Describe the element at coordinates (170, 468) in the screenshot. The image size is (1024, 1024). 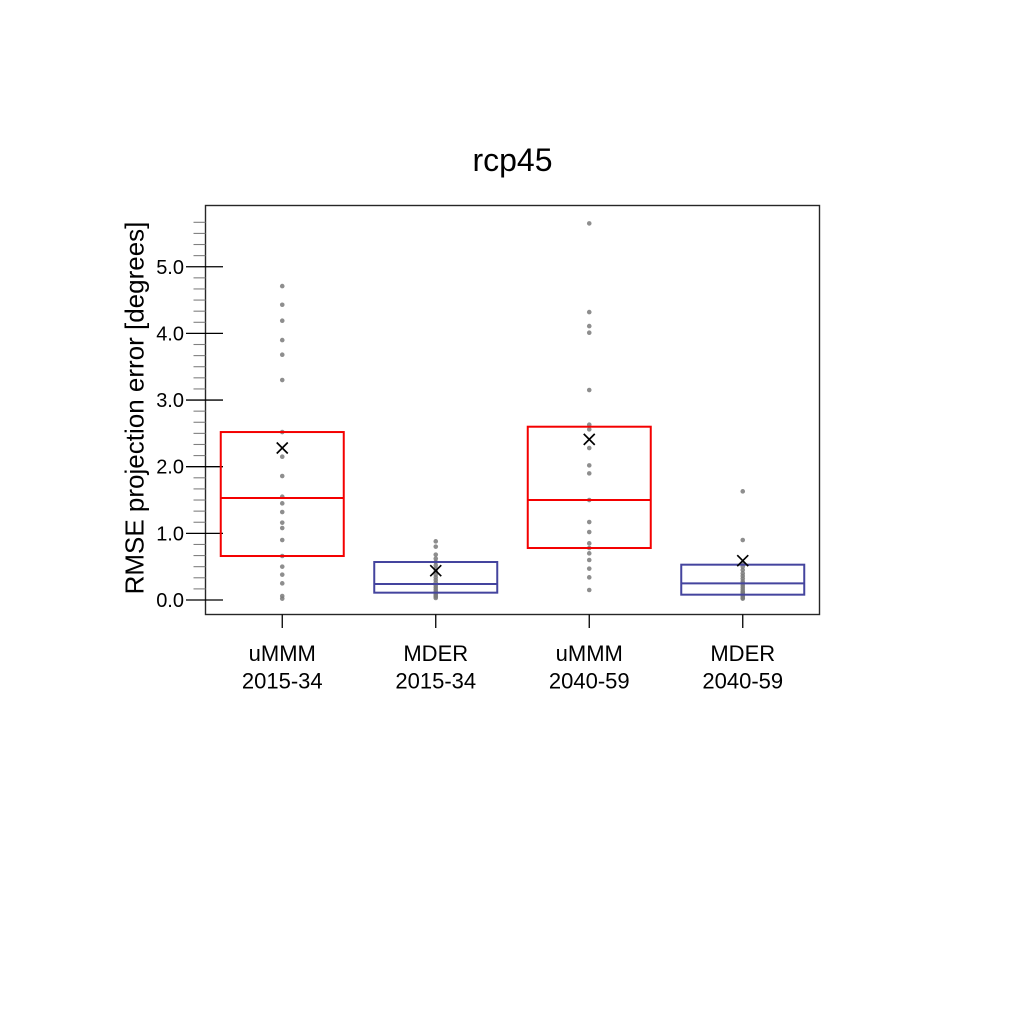
I see `y-tick-label: 2.0` at that location.